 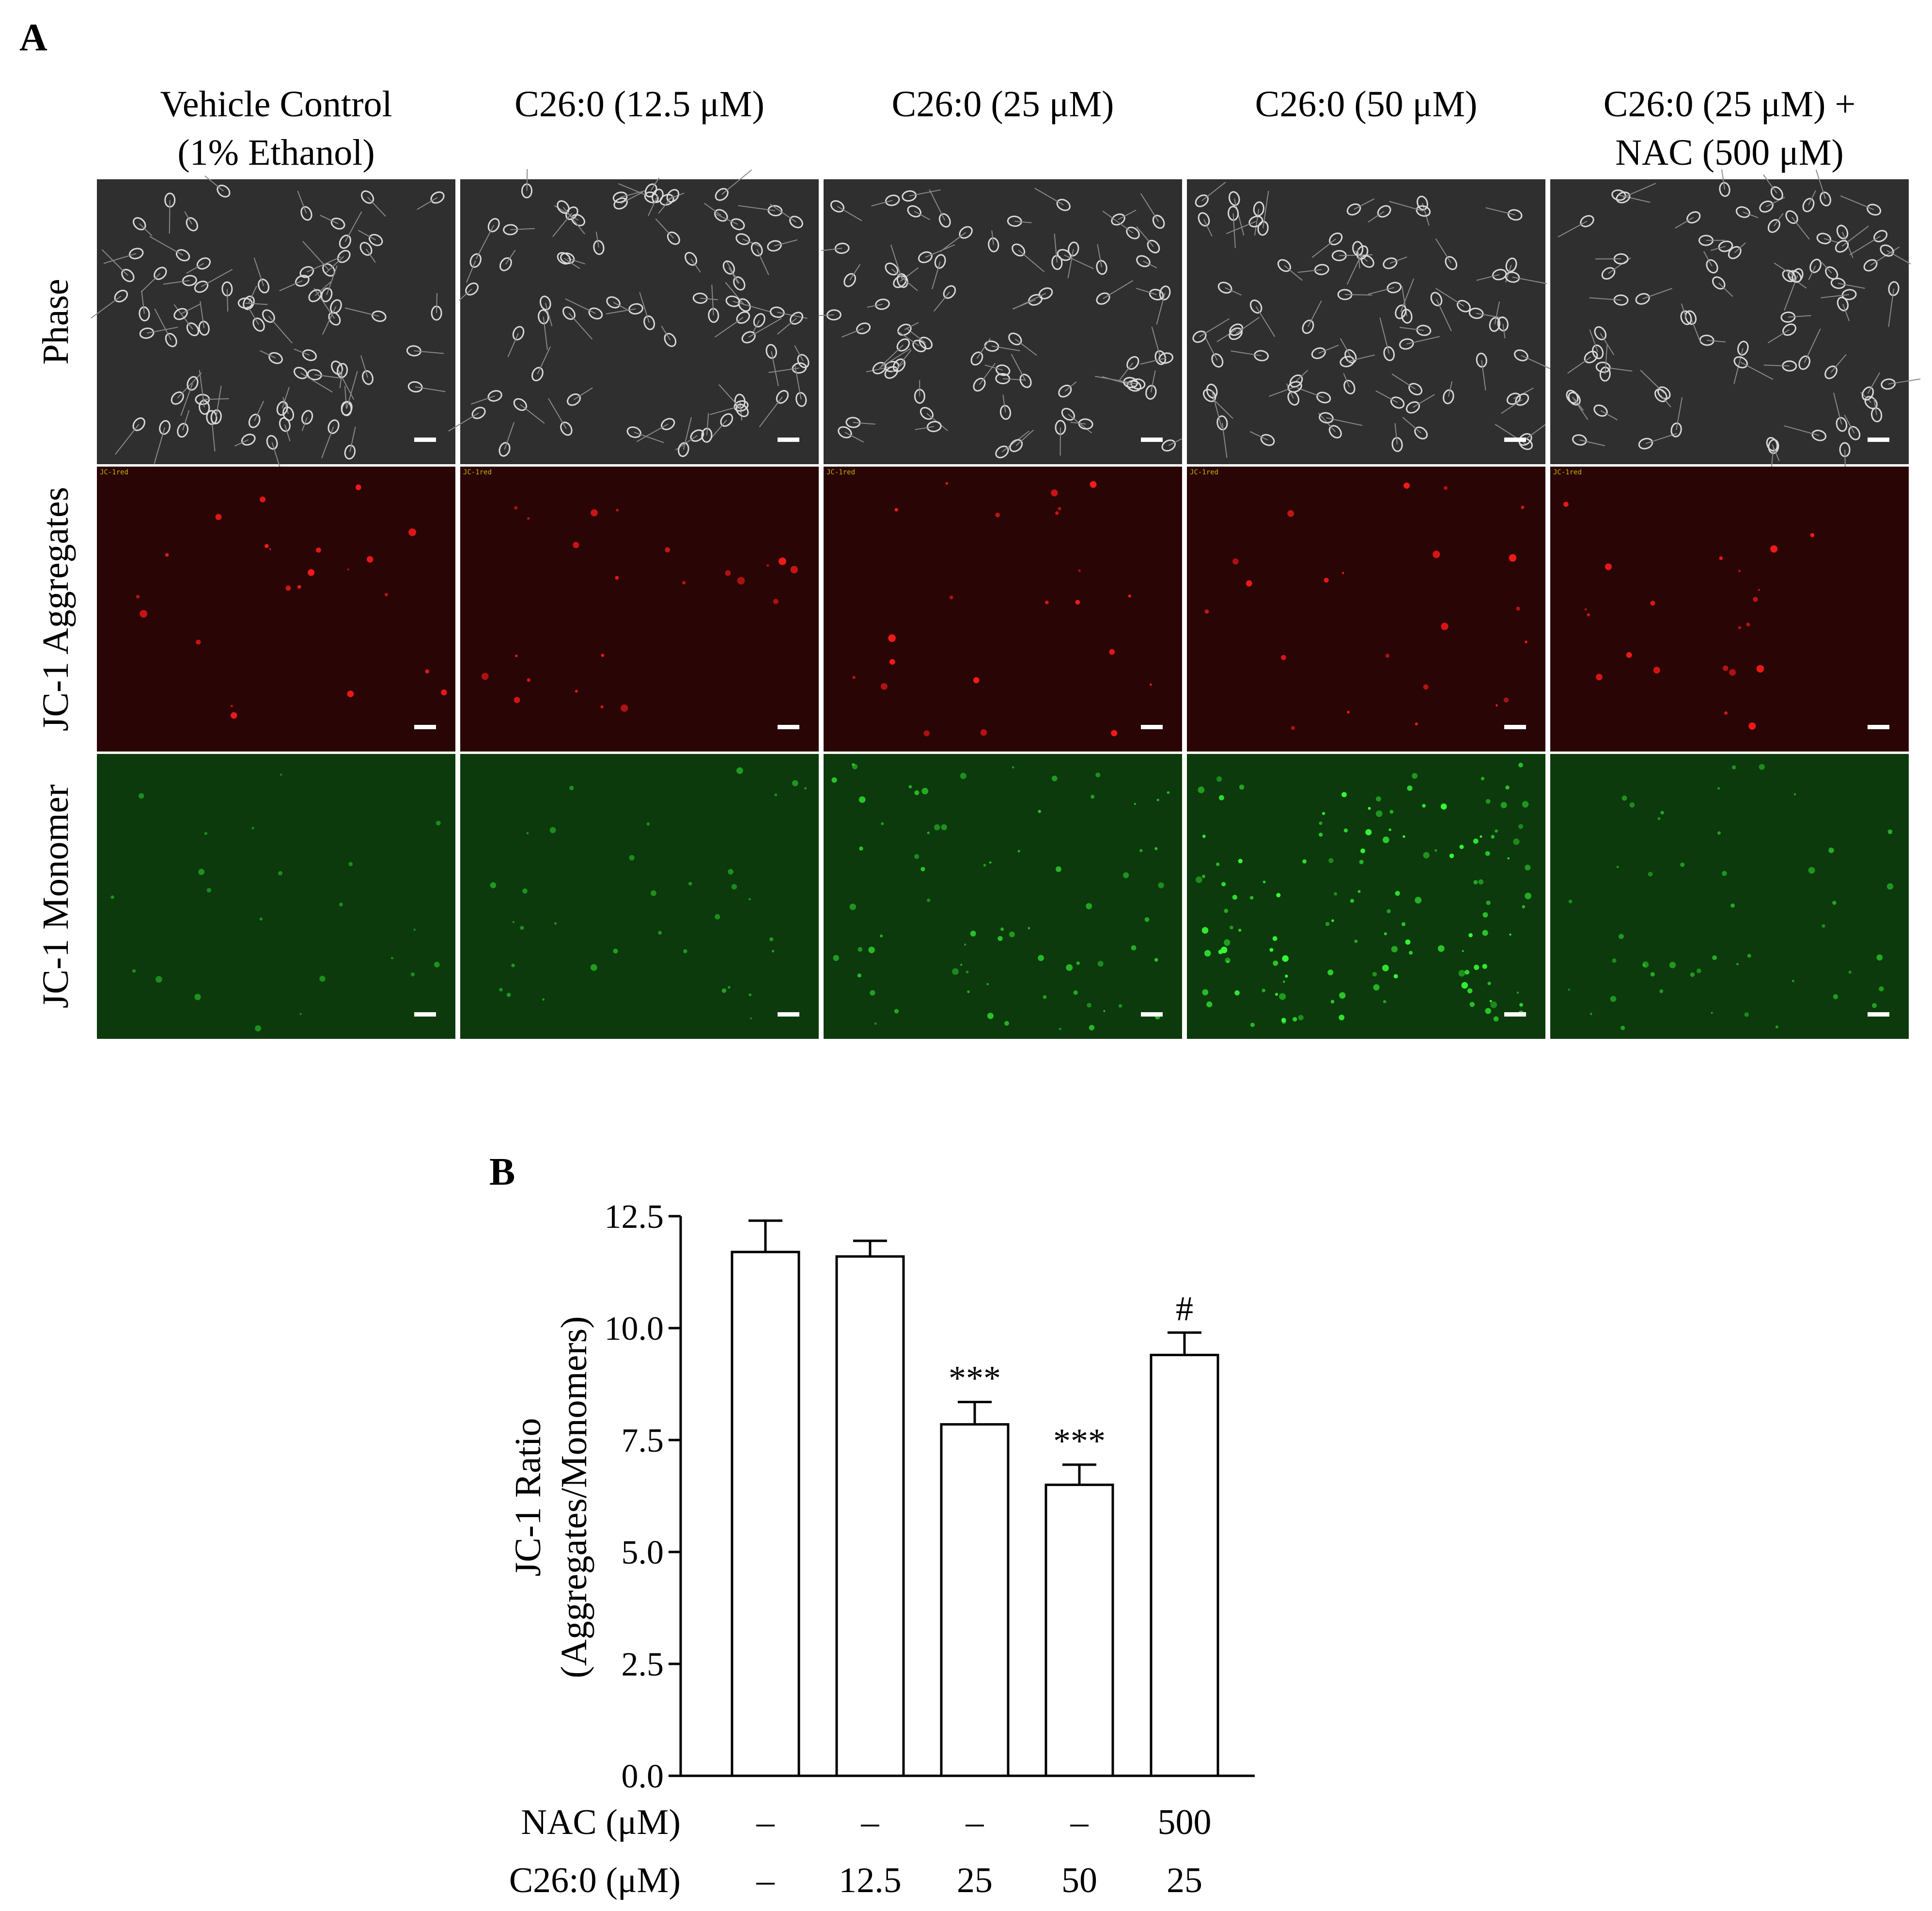 What do you see at coordinates (1366, 609) in the screenshot?
I see `micrograph-red: JC-1red` at bounding box center [1366, 609].